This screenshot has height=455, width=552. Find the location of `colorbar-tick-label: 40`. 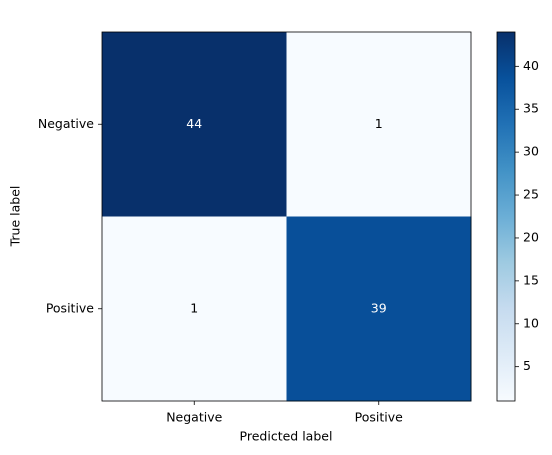

colorbar-tick-label: 40 is located at coordinates (531, 65).